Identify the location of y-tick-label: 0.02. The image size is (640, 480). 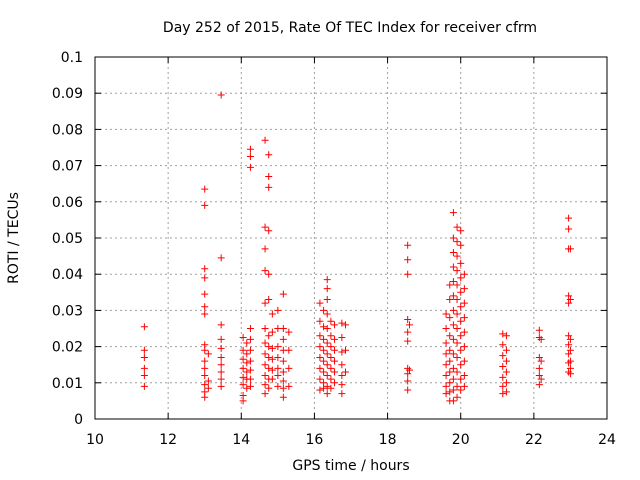
(67, 348).